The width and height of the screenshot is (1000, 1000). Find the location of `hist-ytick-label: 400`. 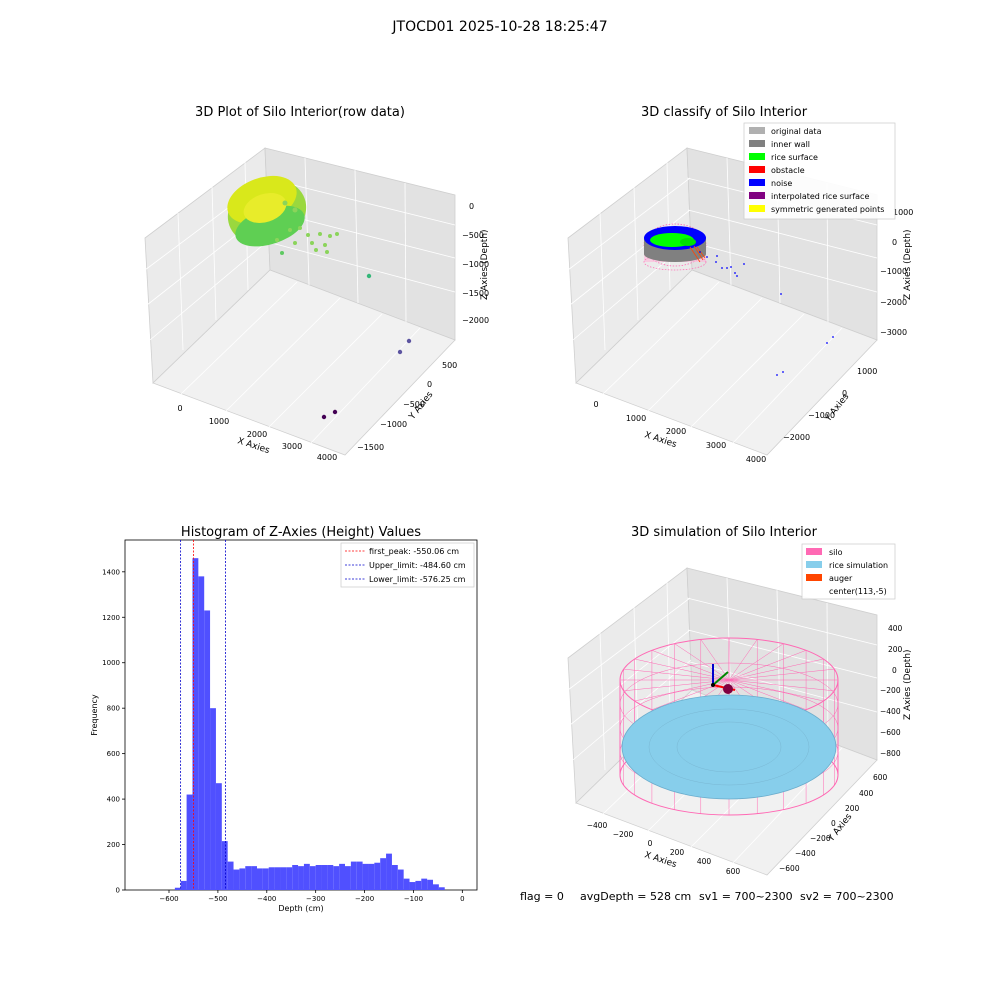

hist-ytick-label: 400 is located at coordinates (113, 800).